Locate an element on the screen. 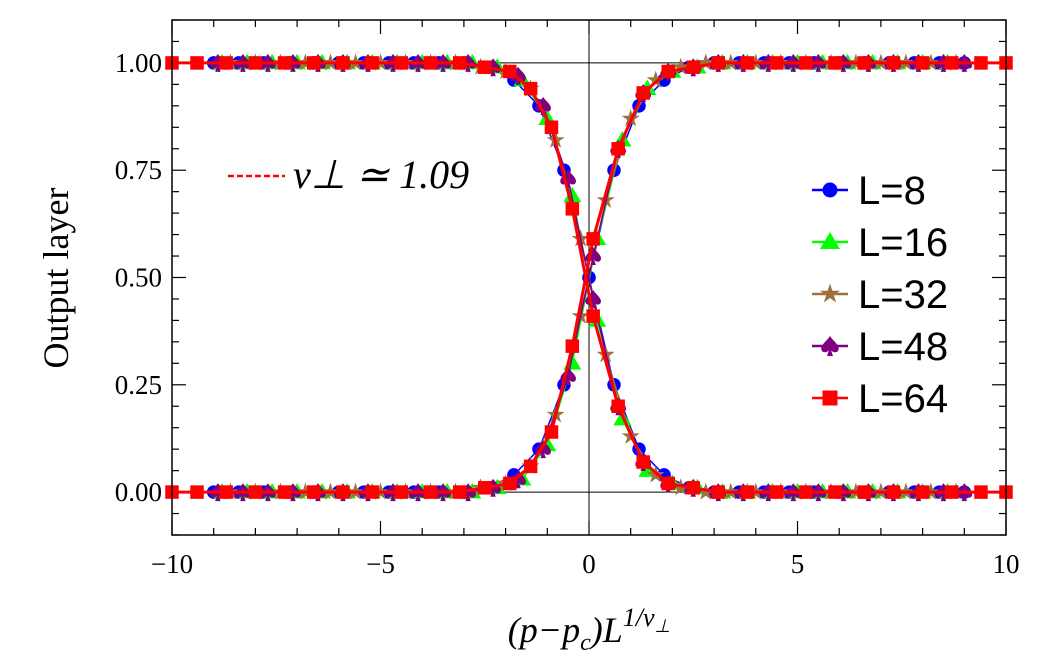  legend-marker-triangle-icon is located at coordinates (830, 240).